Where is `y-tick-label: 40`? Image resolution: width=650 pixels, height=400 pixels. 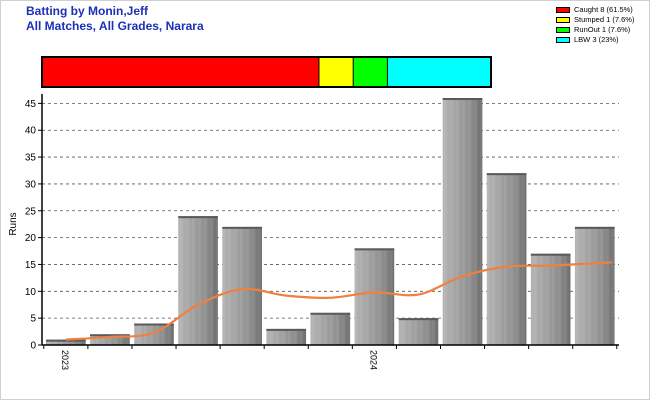 y-tick-label: 40 is located at coordinates (31, 131).